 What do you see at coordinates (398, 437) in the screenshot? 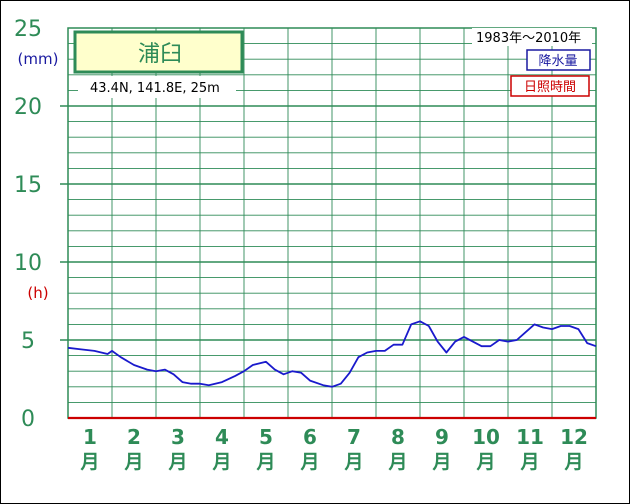
I see `x-tick-label: 8` at bounding box center [398, 437].